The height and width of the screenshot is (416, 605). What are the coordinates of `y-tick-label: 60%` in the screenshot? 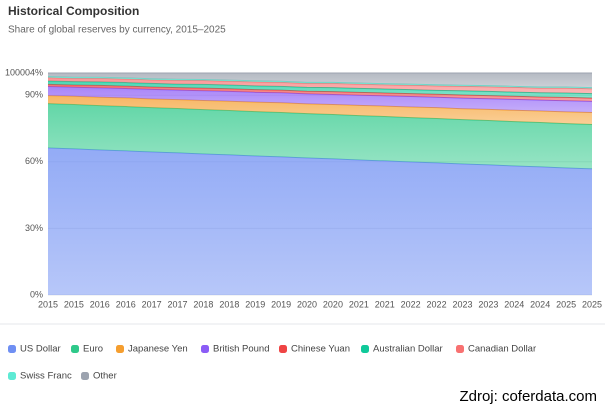 It's located at (34, 161).